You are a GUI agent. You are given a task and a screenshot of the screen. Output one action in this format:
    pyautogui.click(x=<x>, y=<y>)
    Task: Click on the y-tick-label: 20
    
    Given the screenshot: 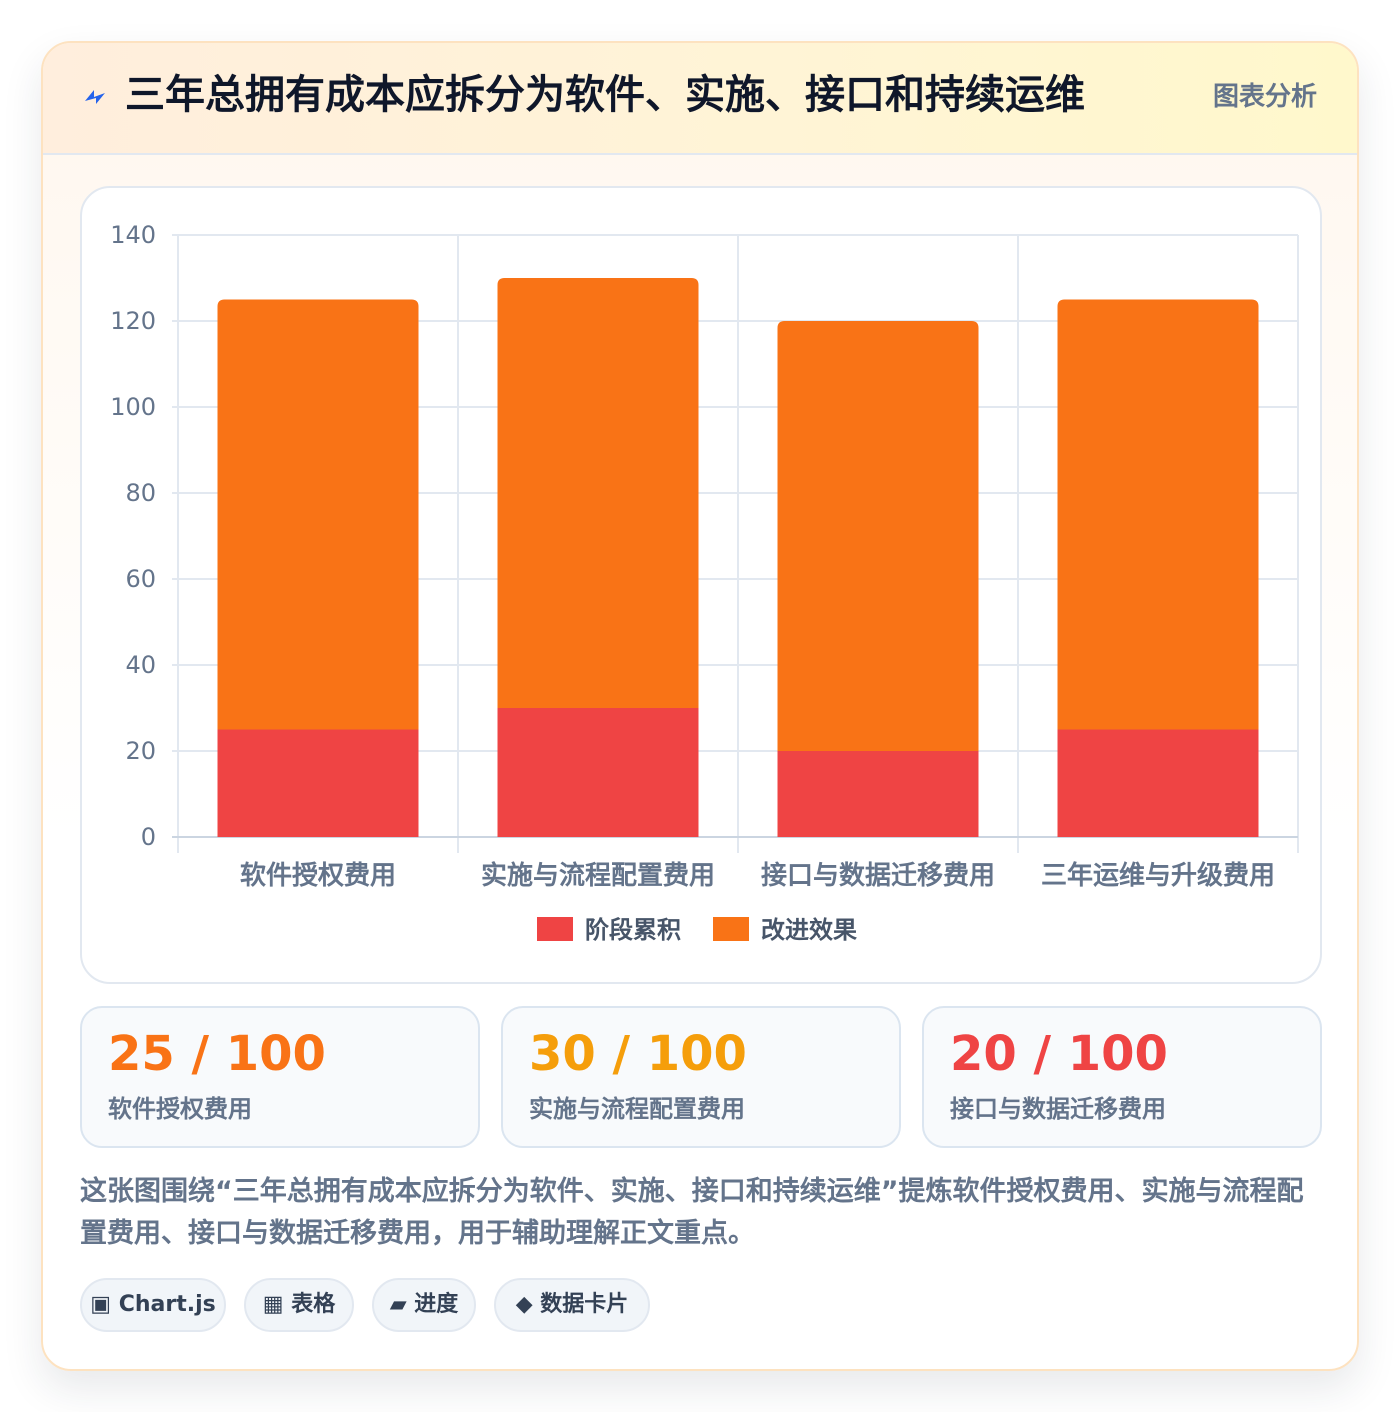 What is the action you would take?
    pyautogui.click(x=140, y=751)
    